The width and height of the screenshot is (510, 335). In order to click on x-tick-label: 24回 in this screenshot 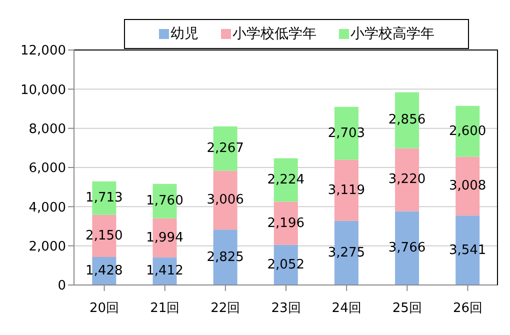, I will do `click(347, 308)`.